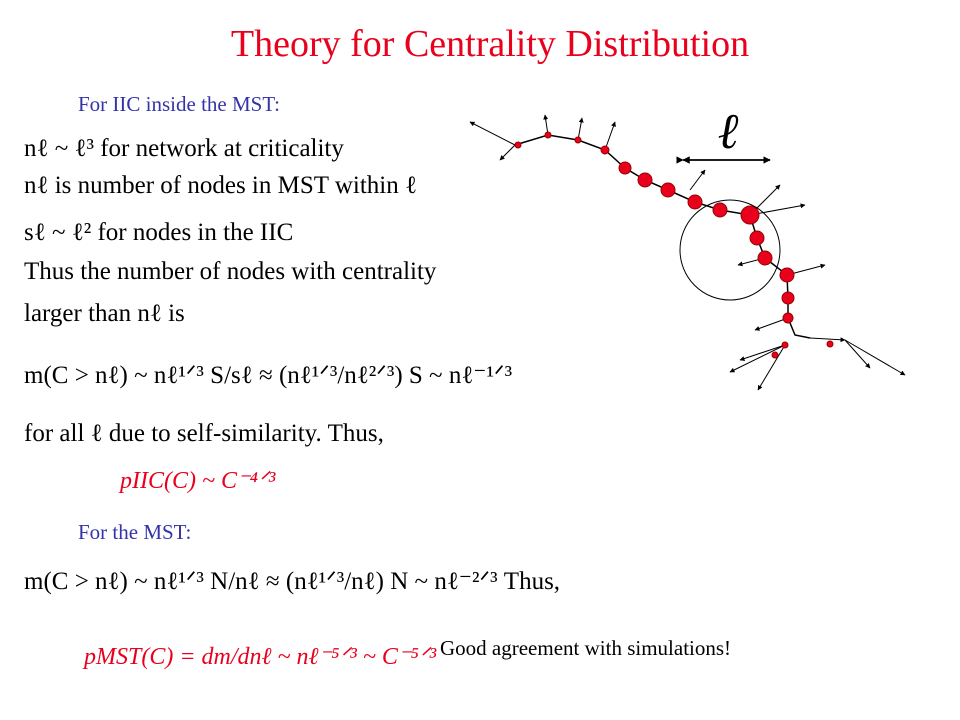 The image size is (960, 720). Describe the element at coordinates (204, 433) in the screenshot. I see `text-line: for all ℓ due to self-similarity. Thus,` at that location.